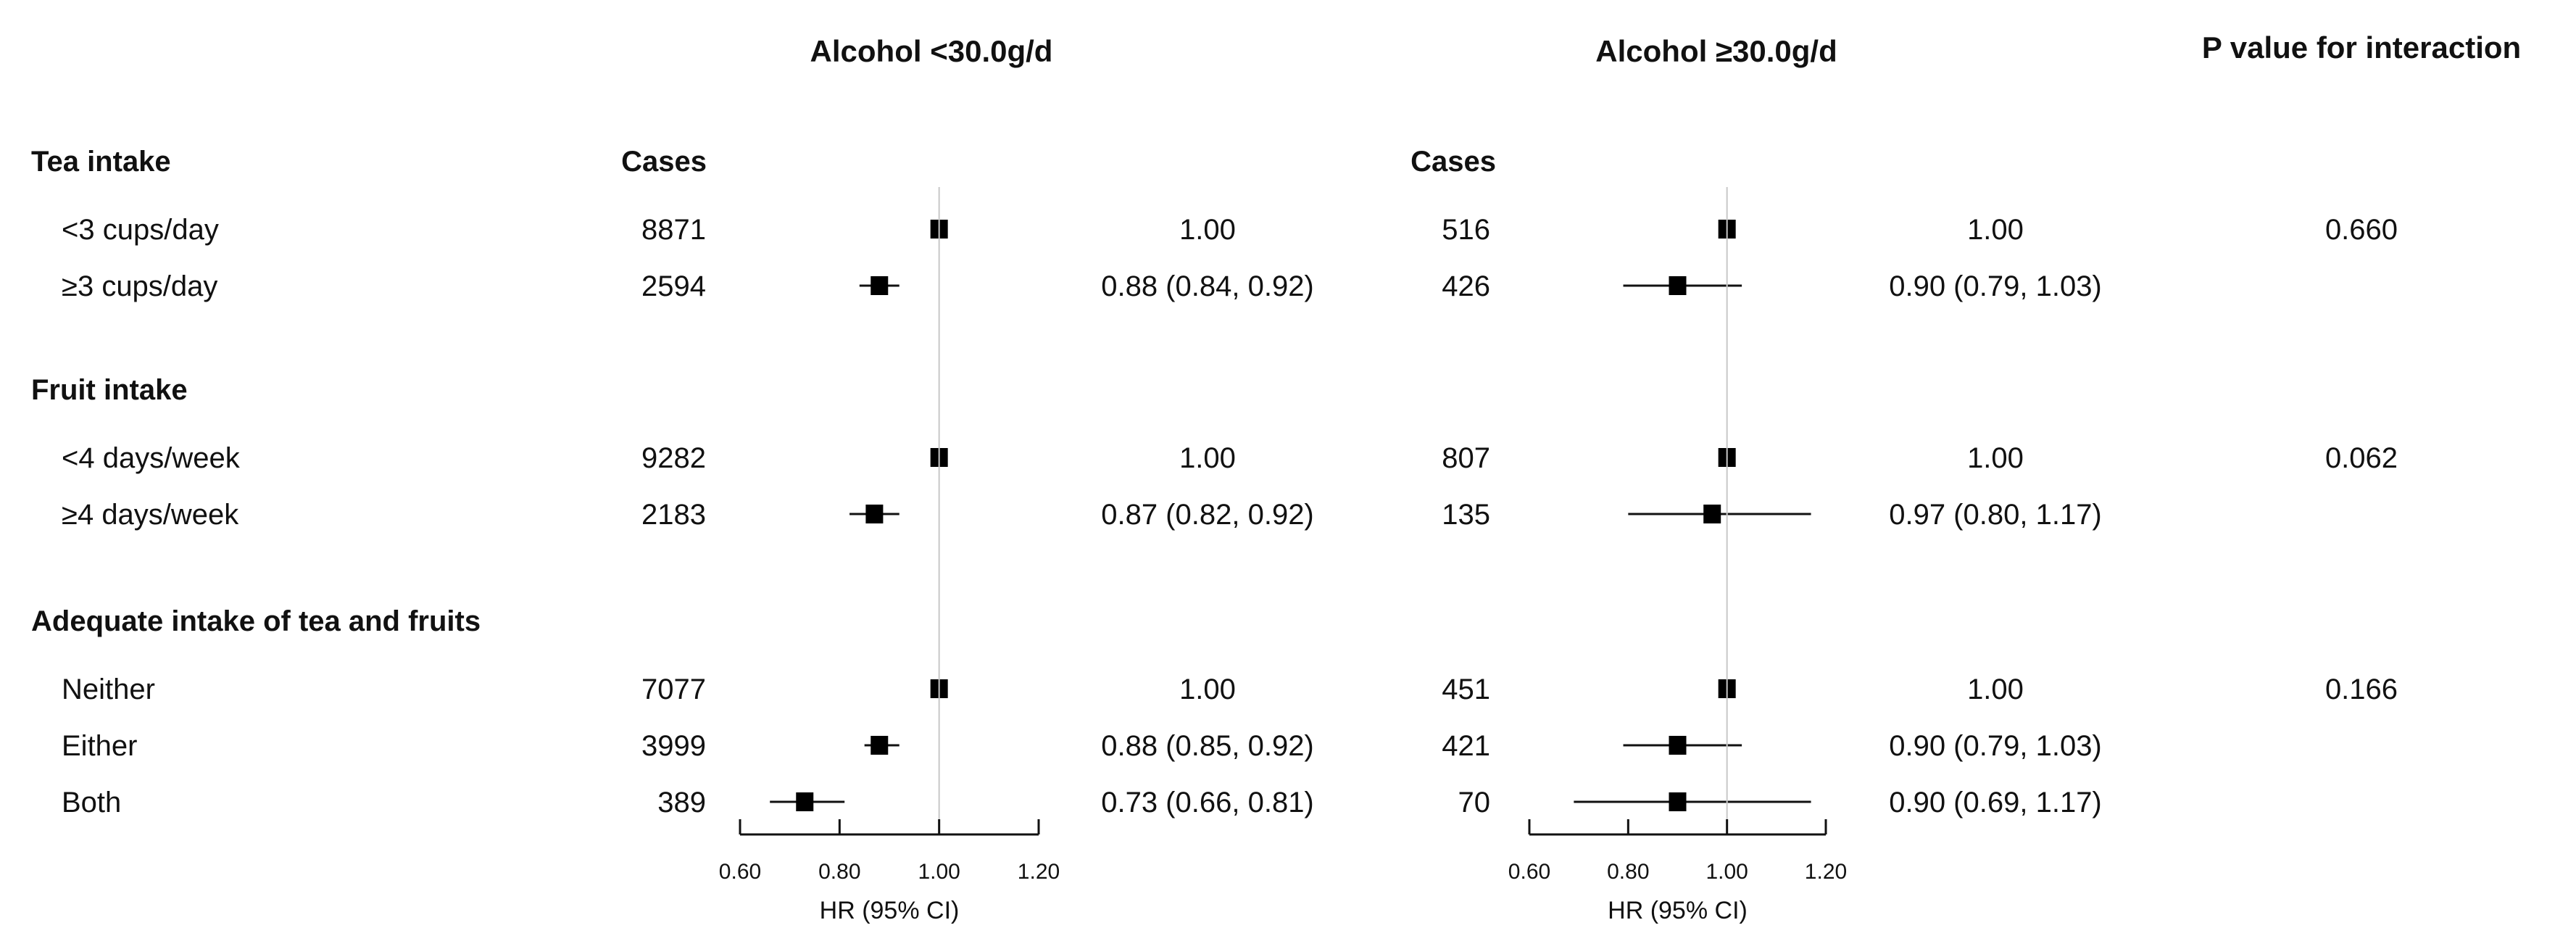  Describe the element at coordinates (1466, 746) in the screenshot. I see `cases-value: 421` at that location.